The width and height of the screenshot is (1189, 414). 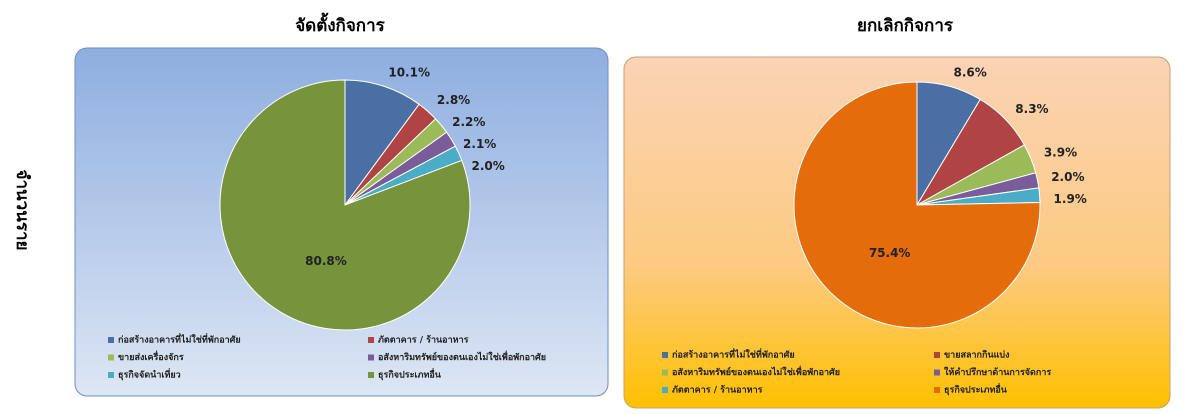 What do you see at coordinates (977, 355) in the screenshot?
I see `legend-label: ขายสลากกินแบ่ง` at bounding box center [977, 355].